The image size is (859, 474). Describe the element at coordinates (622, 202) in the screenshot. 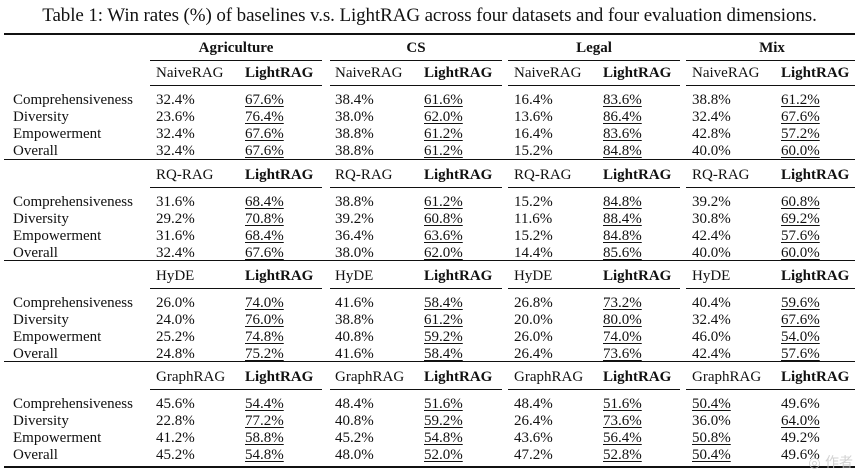

I see `lightrag-value: 84.8%` at that location.